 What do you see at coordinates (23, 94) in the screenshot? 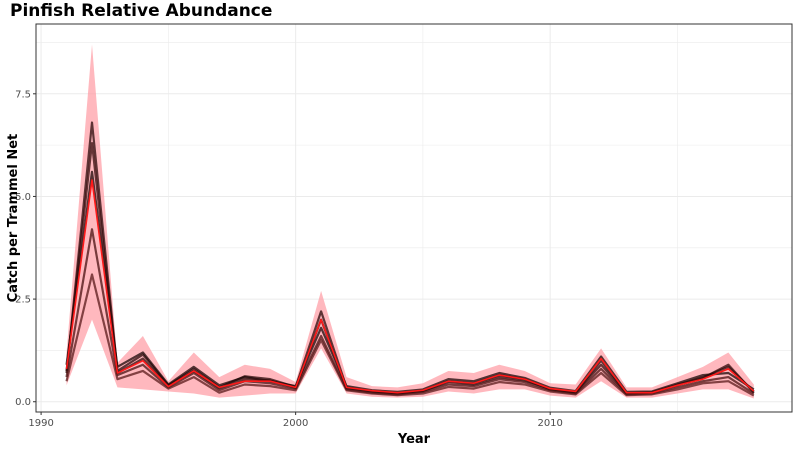
I see `y-tick-label-3: 7.5` at bounding box center [23, 94].